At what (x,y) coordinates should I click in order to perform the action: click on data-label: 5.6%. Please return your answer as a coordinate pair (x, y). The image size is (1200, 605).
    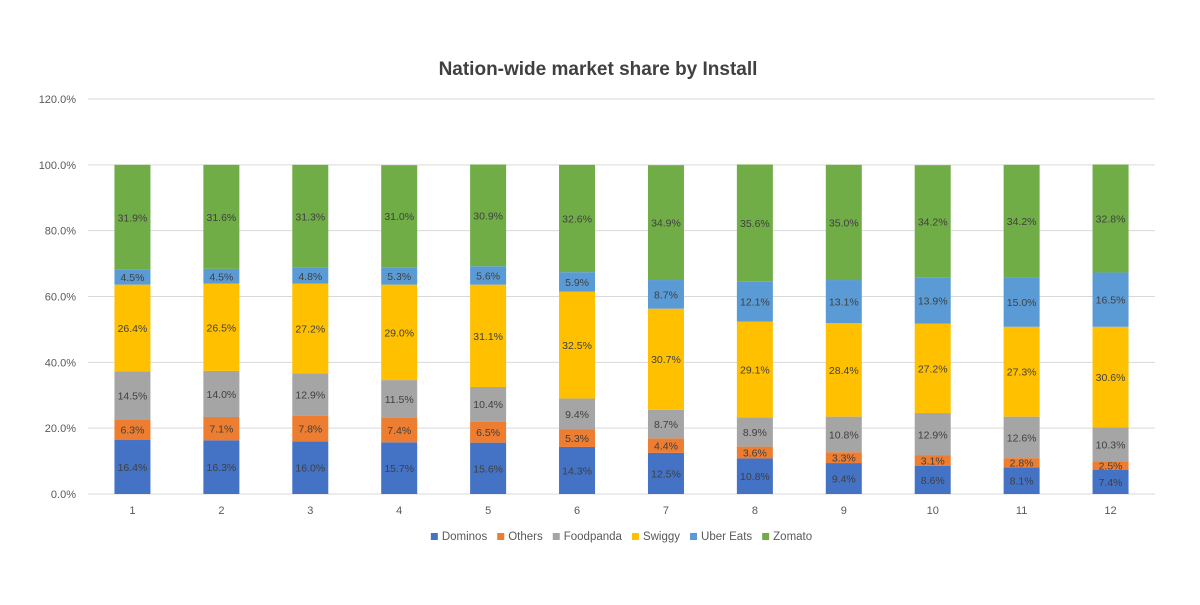
    Looking at the image, I should click on (488, 276).